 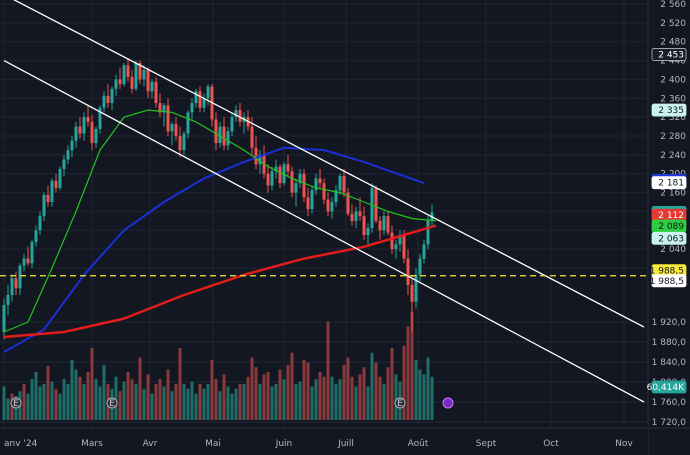 I want to click on time-axis: anv '24 Mars Avr Mai Juin Juill Août Sept Oct Nov, so click(x=345, y=441).